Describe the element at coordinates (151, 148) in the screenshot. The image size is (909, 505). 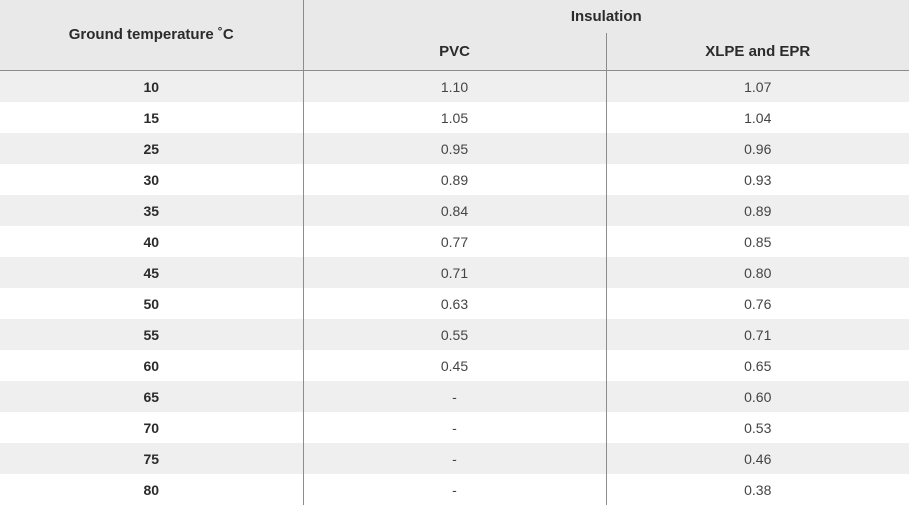
I see `cell-ground-temperature: 25` at that location.